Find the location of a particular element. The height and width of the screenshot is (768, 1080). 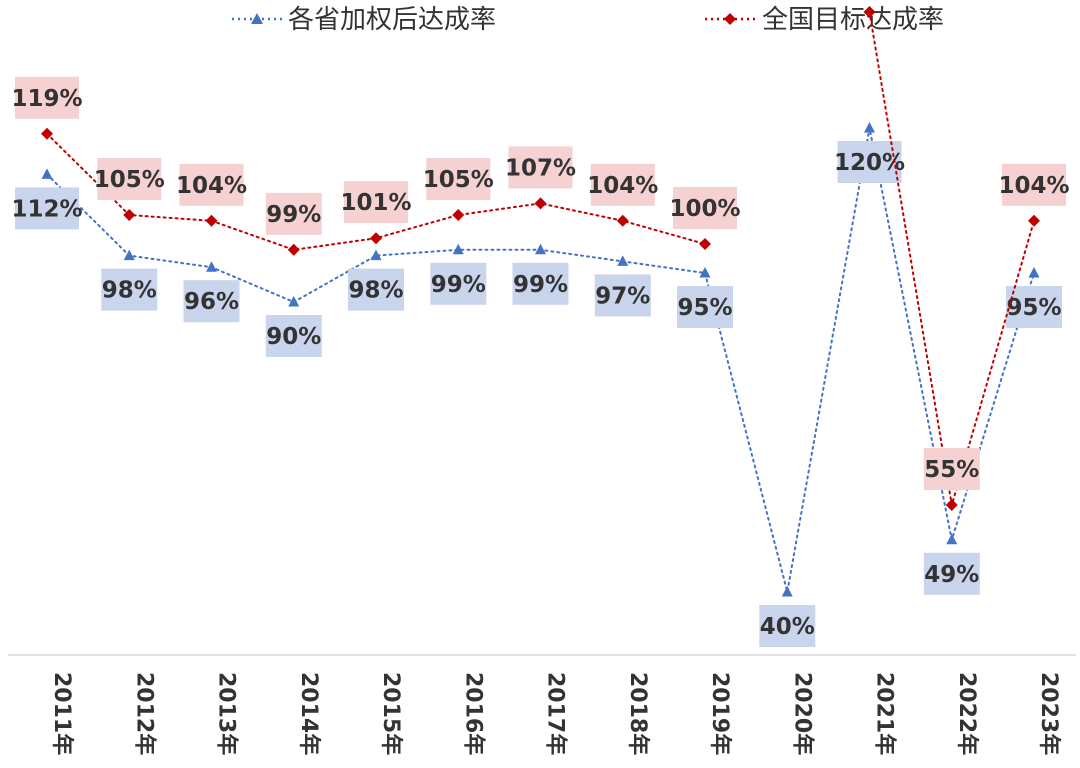

series2-data-label-text: 100% is located at coordinates (704, 209).